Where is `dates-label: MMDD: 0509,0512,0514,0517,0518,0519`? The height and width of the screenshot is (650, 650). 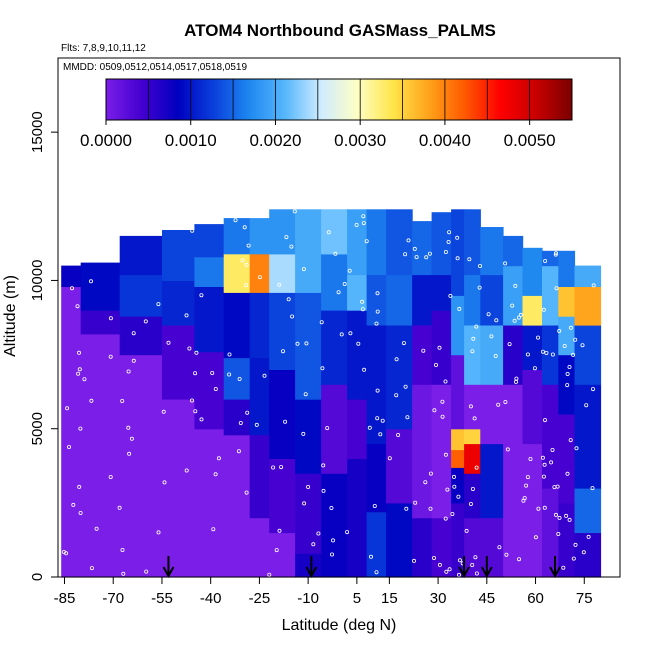
dates-label: MMDD: 0509,0512,0514,0517,0518,0519 is located at coordinates (155, 67).